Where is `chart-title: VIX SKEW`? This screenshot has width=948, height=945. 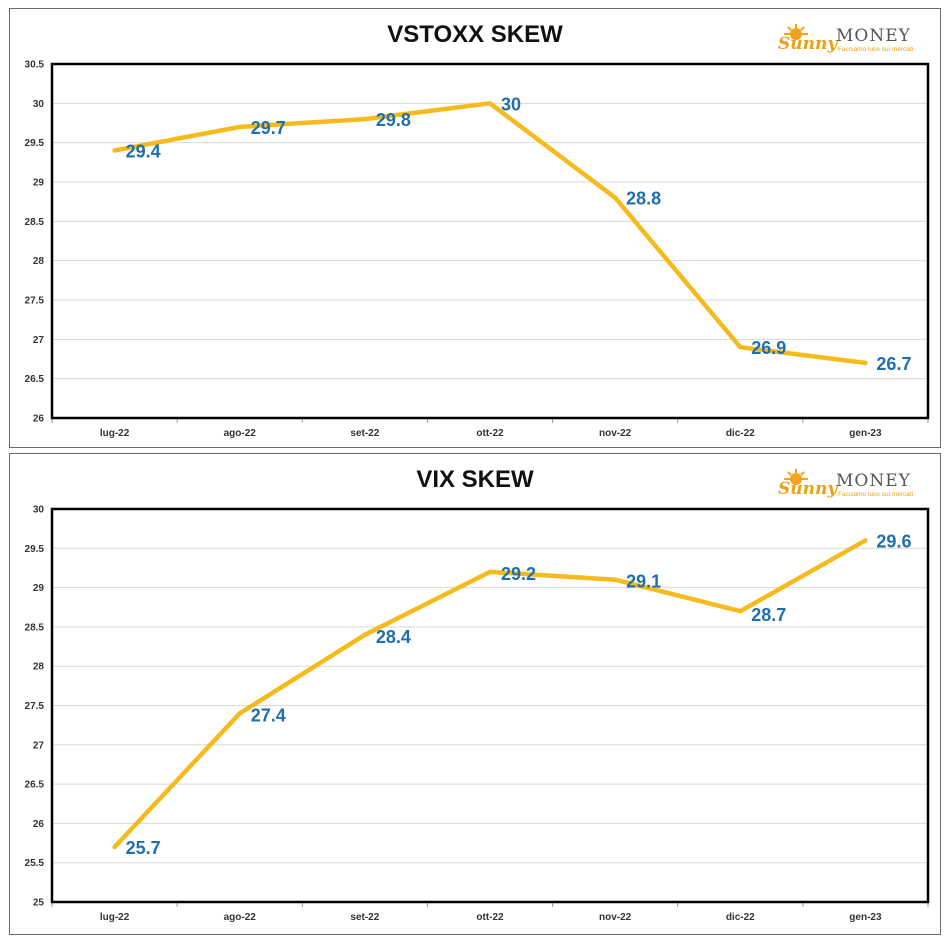 chart-title: VIX SKEW is located at coordinates (475, 479).